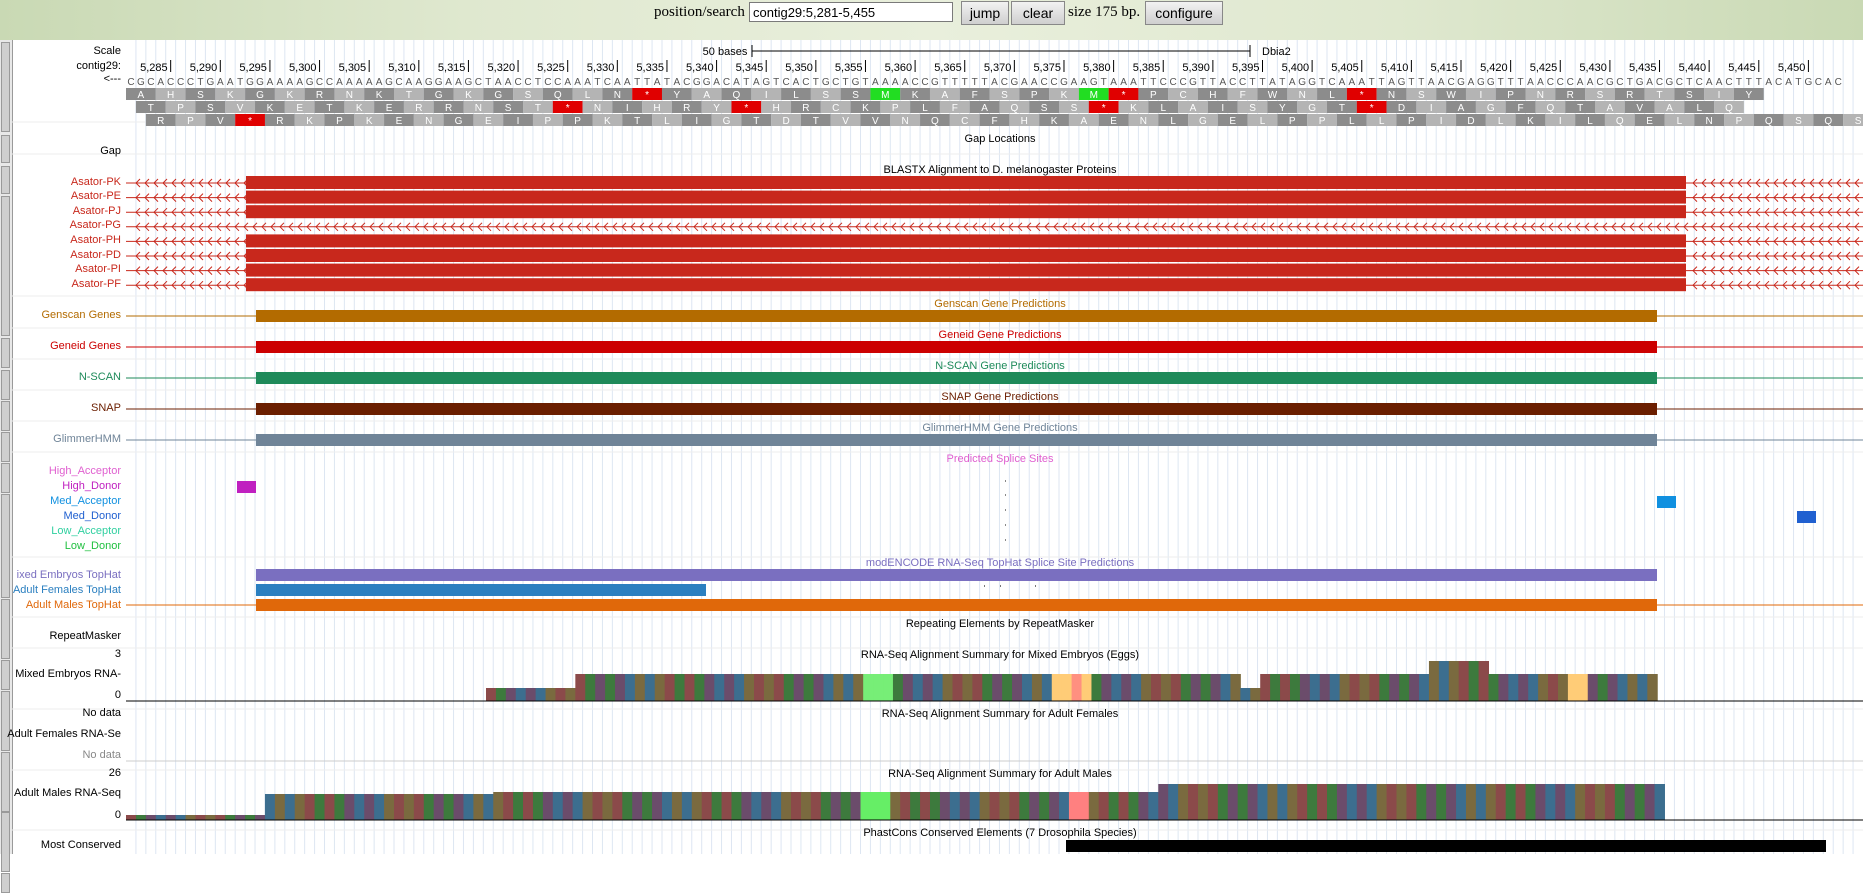 The height and width of the screenshot is (893, 1863). I want to click on geneid-label: Geneid Genes, so click(85, 346).